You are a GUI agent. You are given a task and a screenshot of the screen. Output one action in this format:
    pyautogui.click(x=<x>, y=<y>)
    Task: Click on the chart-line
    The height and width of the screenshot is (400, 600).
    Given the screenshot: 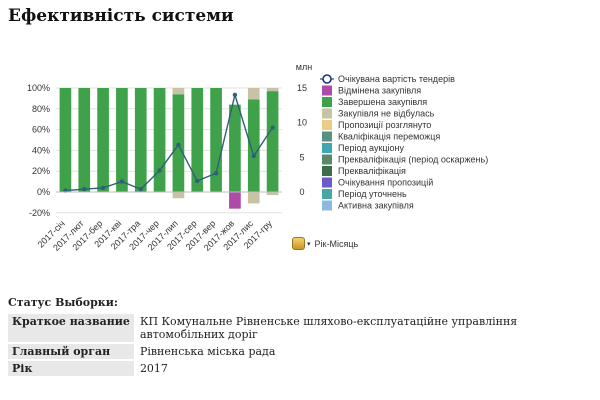 What is the action you would take?
    pyautogui.click(x=169, y=142)
    